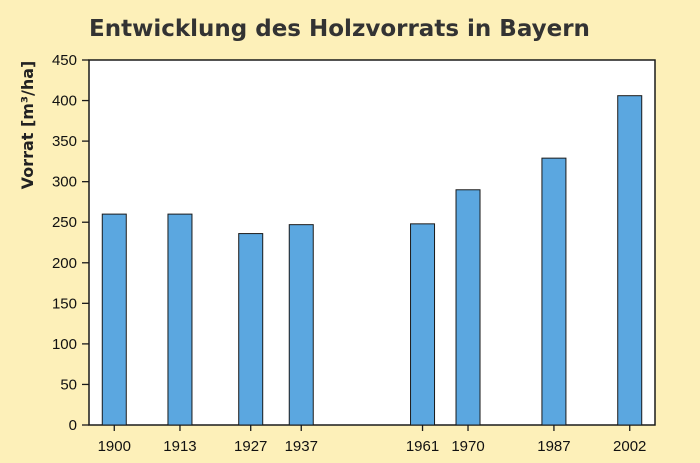 This screenshot has width=700, height=463. What do you see at coordinates (64, 101) in the screenshot?
I see `y-tick-label: 400` at bounding box center [64, 101].